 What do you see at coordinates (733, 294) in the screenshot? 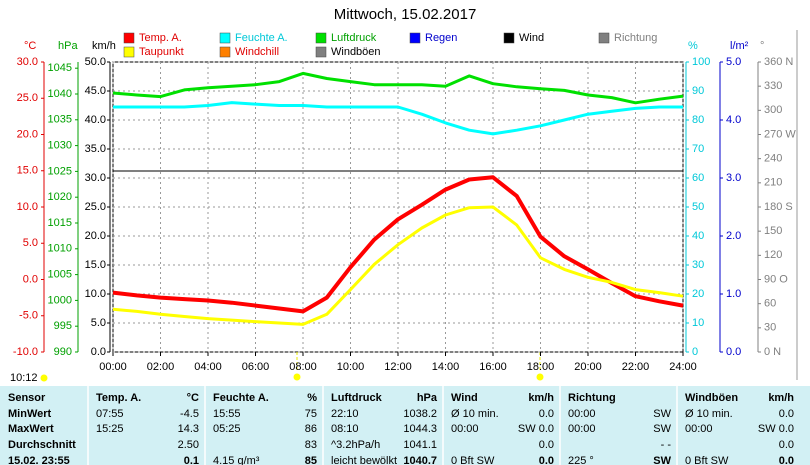
I see `y-tick-label: 1.0` at bounding box center [733, 294].